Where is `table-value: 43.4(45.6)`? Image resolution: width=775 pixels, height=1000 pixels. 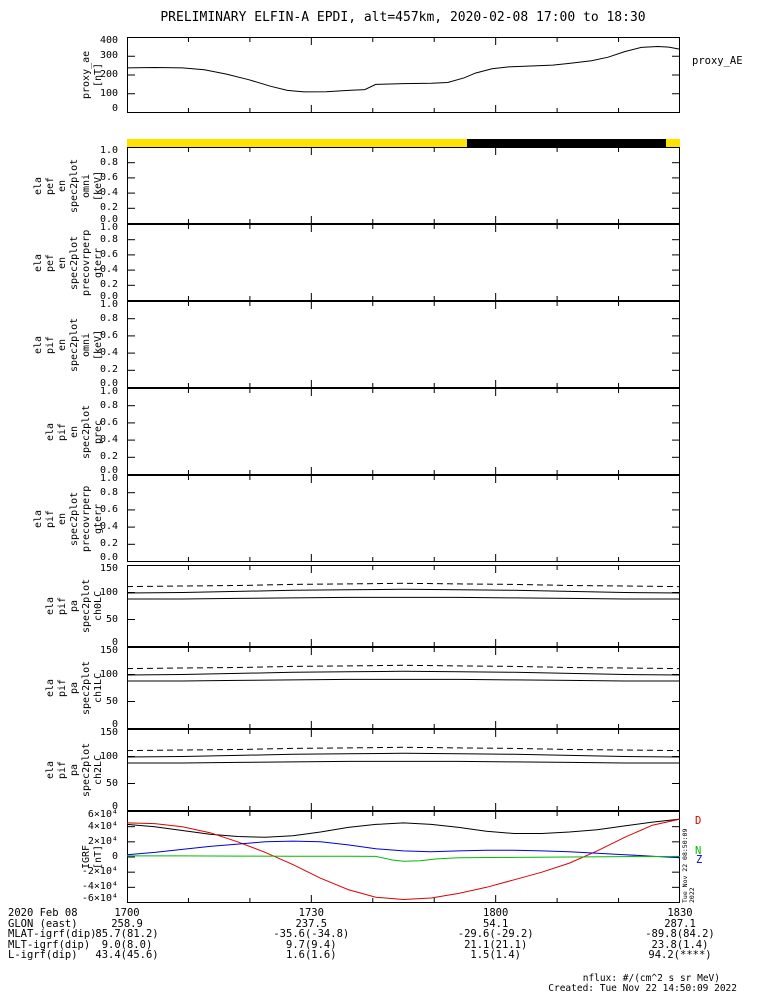
table-value: 43.4(45.6) is located at coordinates (127, 955).